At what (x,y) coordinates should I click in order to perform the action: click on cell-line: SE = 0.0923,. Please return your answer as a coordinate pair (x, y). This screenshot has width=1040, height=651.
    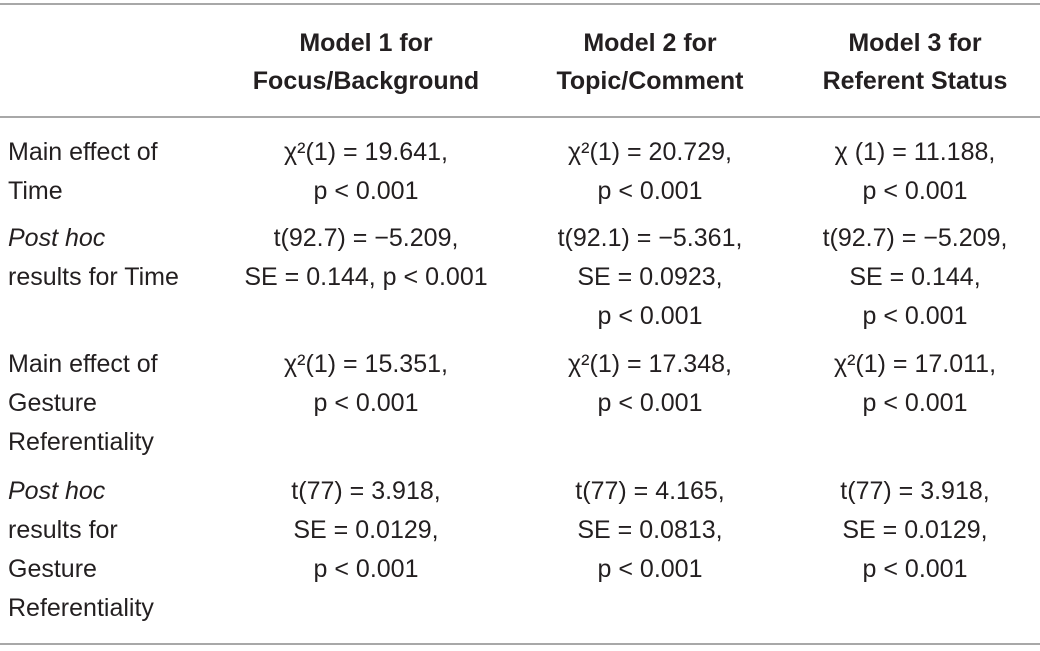
    Looking at the image, I should click on (650, 277).